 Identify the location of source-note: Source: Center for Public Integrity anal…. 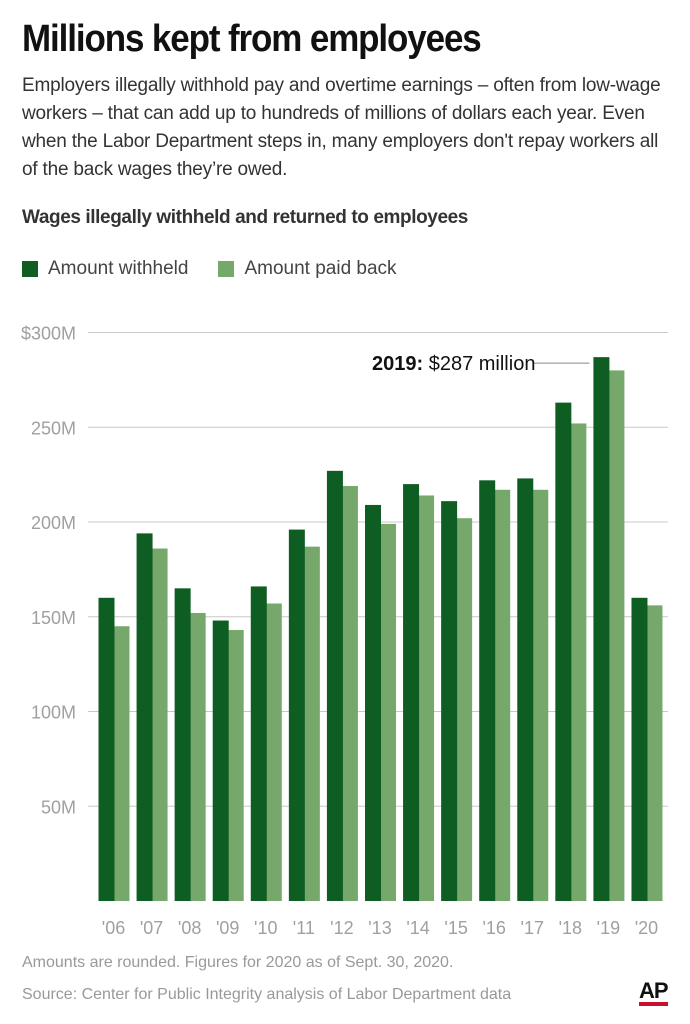
(267, 994).